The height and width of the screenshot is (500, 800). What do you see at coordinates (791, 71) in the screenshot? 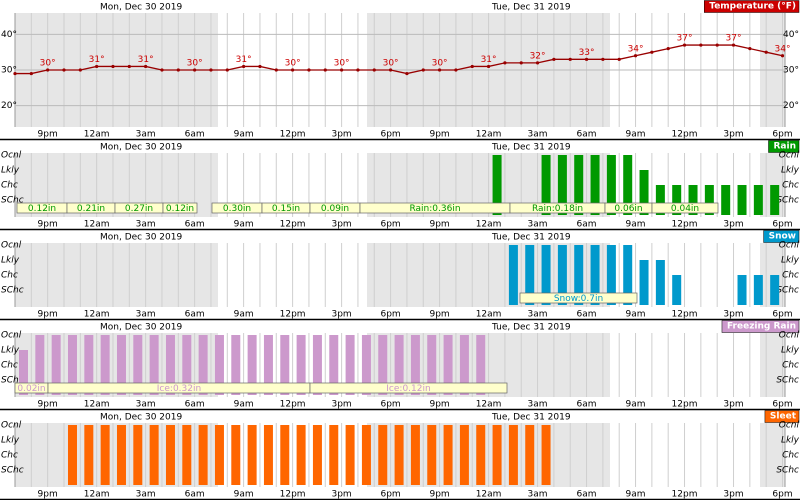
I see `y-tick-label: 30°` at bounding box center [791, 71].